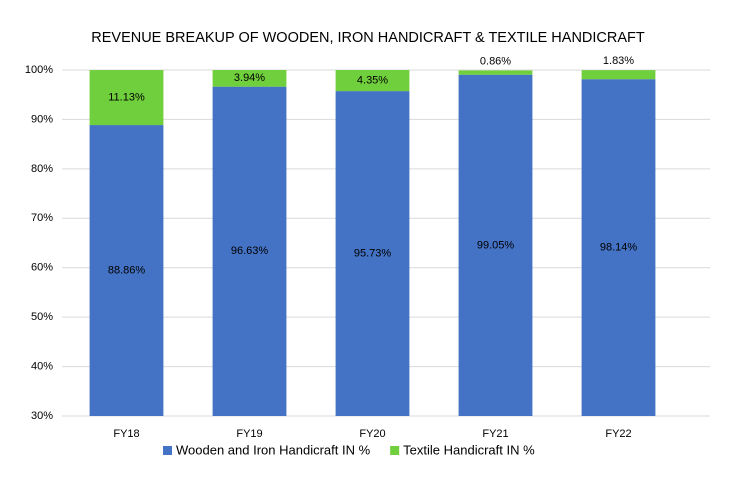 Image resolution: width=729 pixels, height=480 pixels. Describe the element at coordinates (42, 366) in the screenshot. I see `y-tick-label: 40%` at that location.